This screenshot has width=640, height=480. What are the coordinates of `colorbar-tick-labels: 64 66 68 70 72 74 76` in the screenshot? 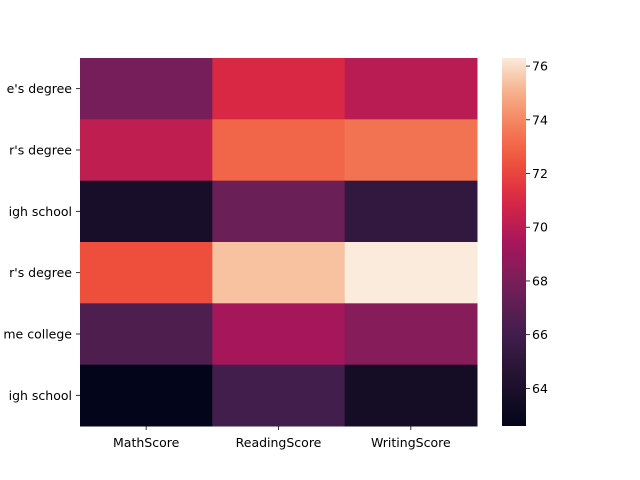 It's located at (537, 227).